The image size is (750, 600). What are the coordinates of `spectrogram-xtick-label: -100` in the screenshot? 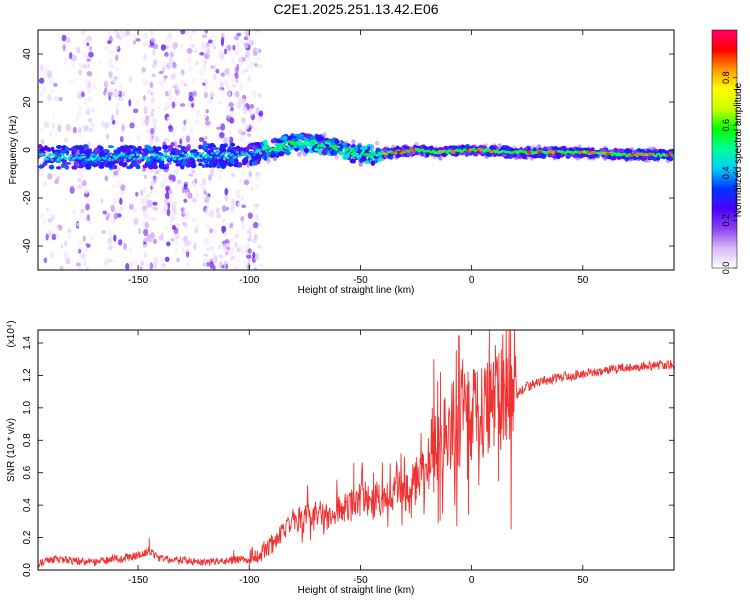 It's located at (249, 280).